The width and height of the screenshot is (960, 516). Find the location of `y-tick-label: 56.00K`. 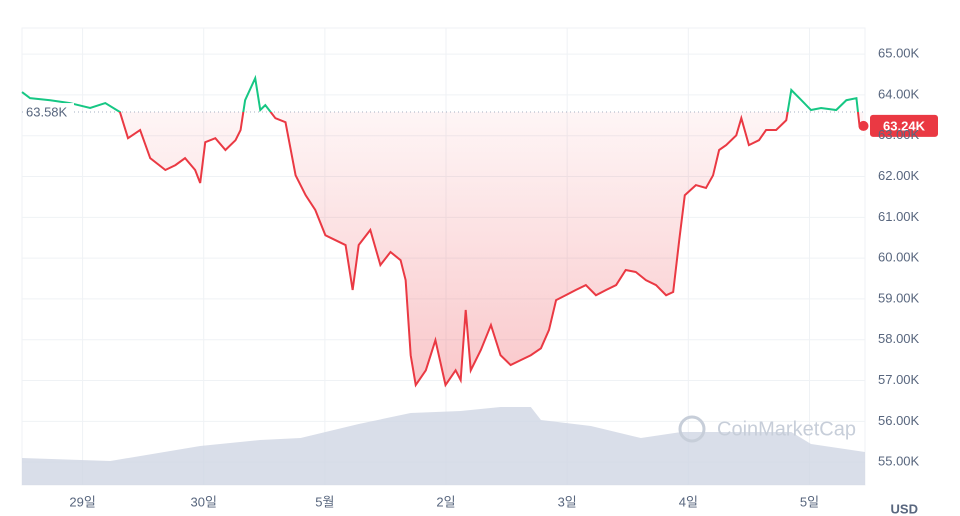

y-tick-label: 56.00K is located at coordinates (899, 420).